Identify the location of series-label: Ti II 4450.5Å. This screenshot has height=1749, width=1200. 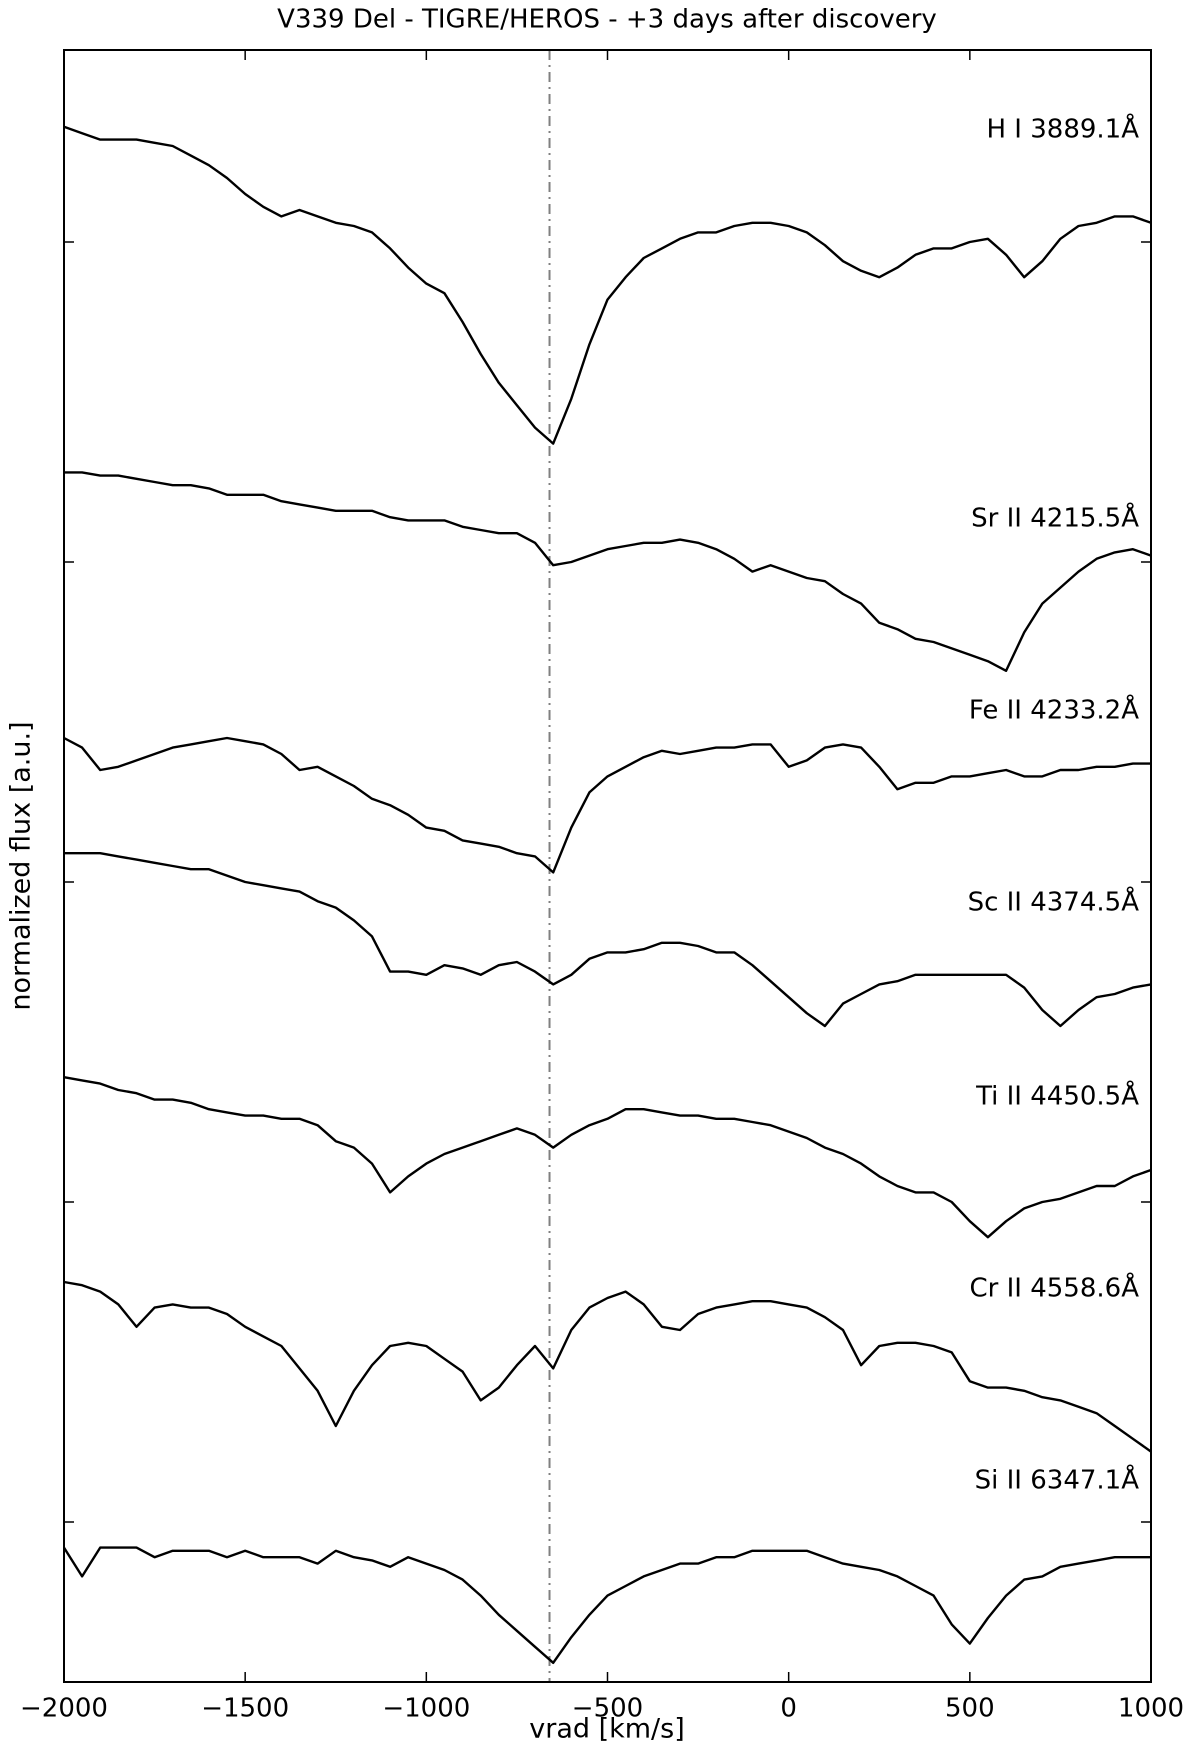
(1057, 1096).